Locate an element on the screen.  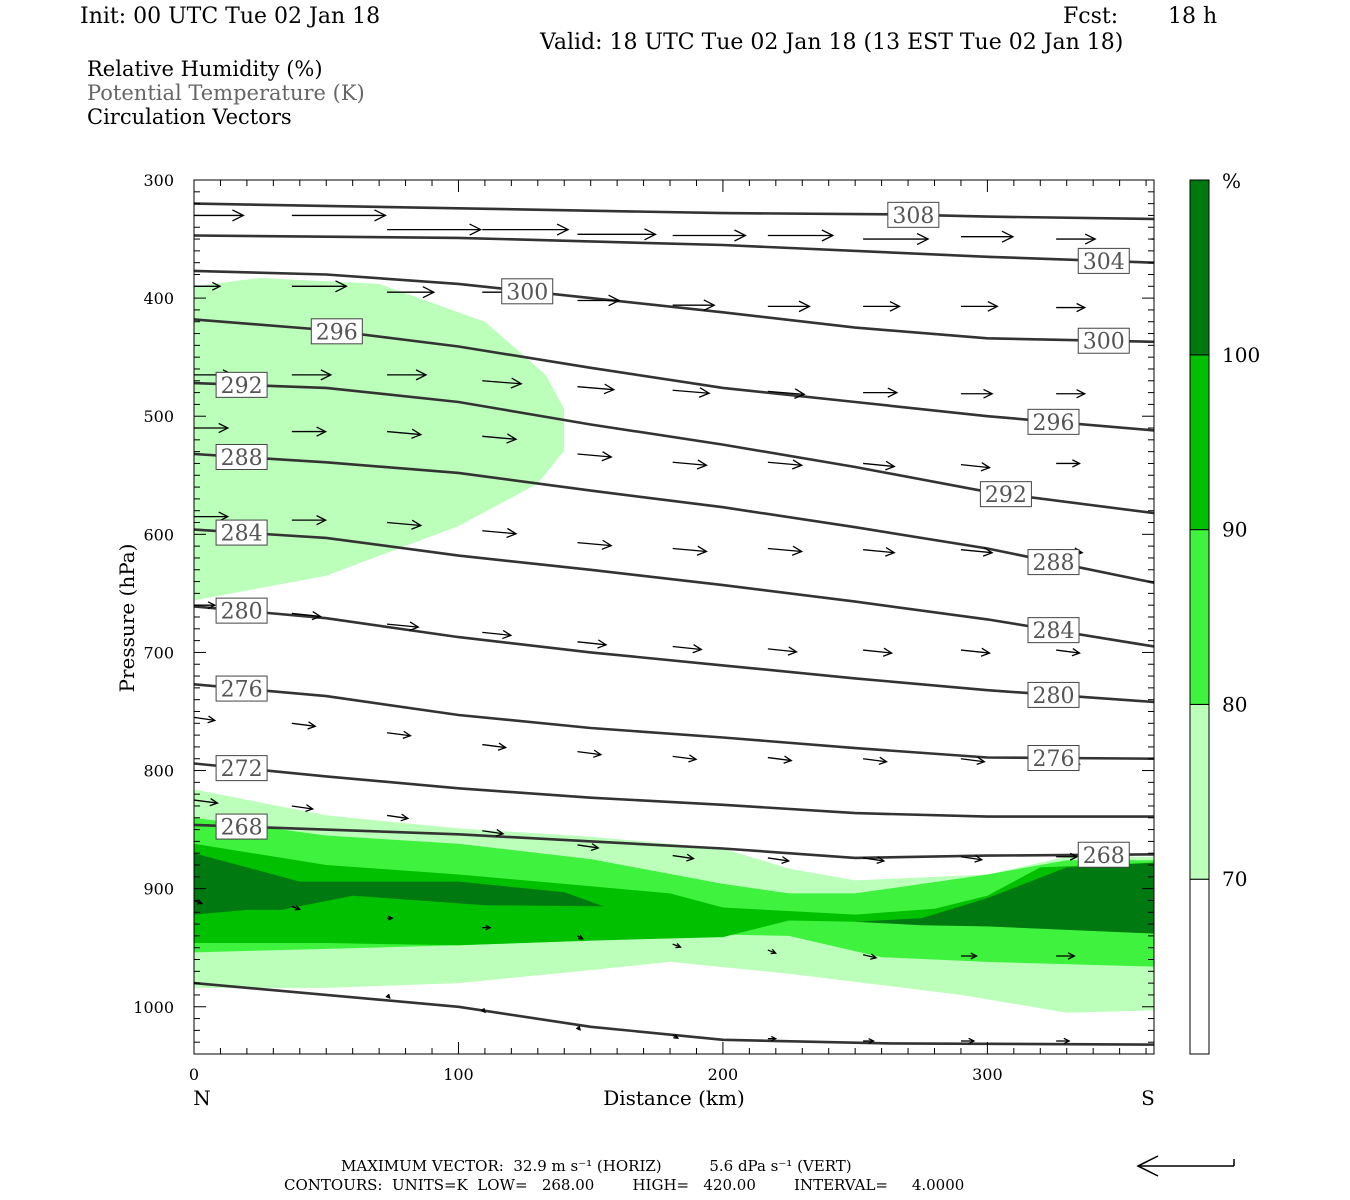
svg-text: 292 is located at coordinates (1006, 495).